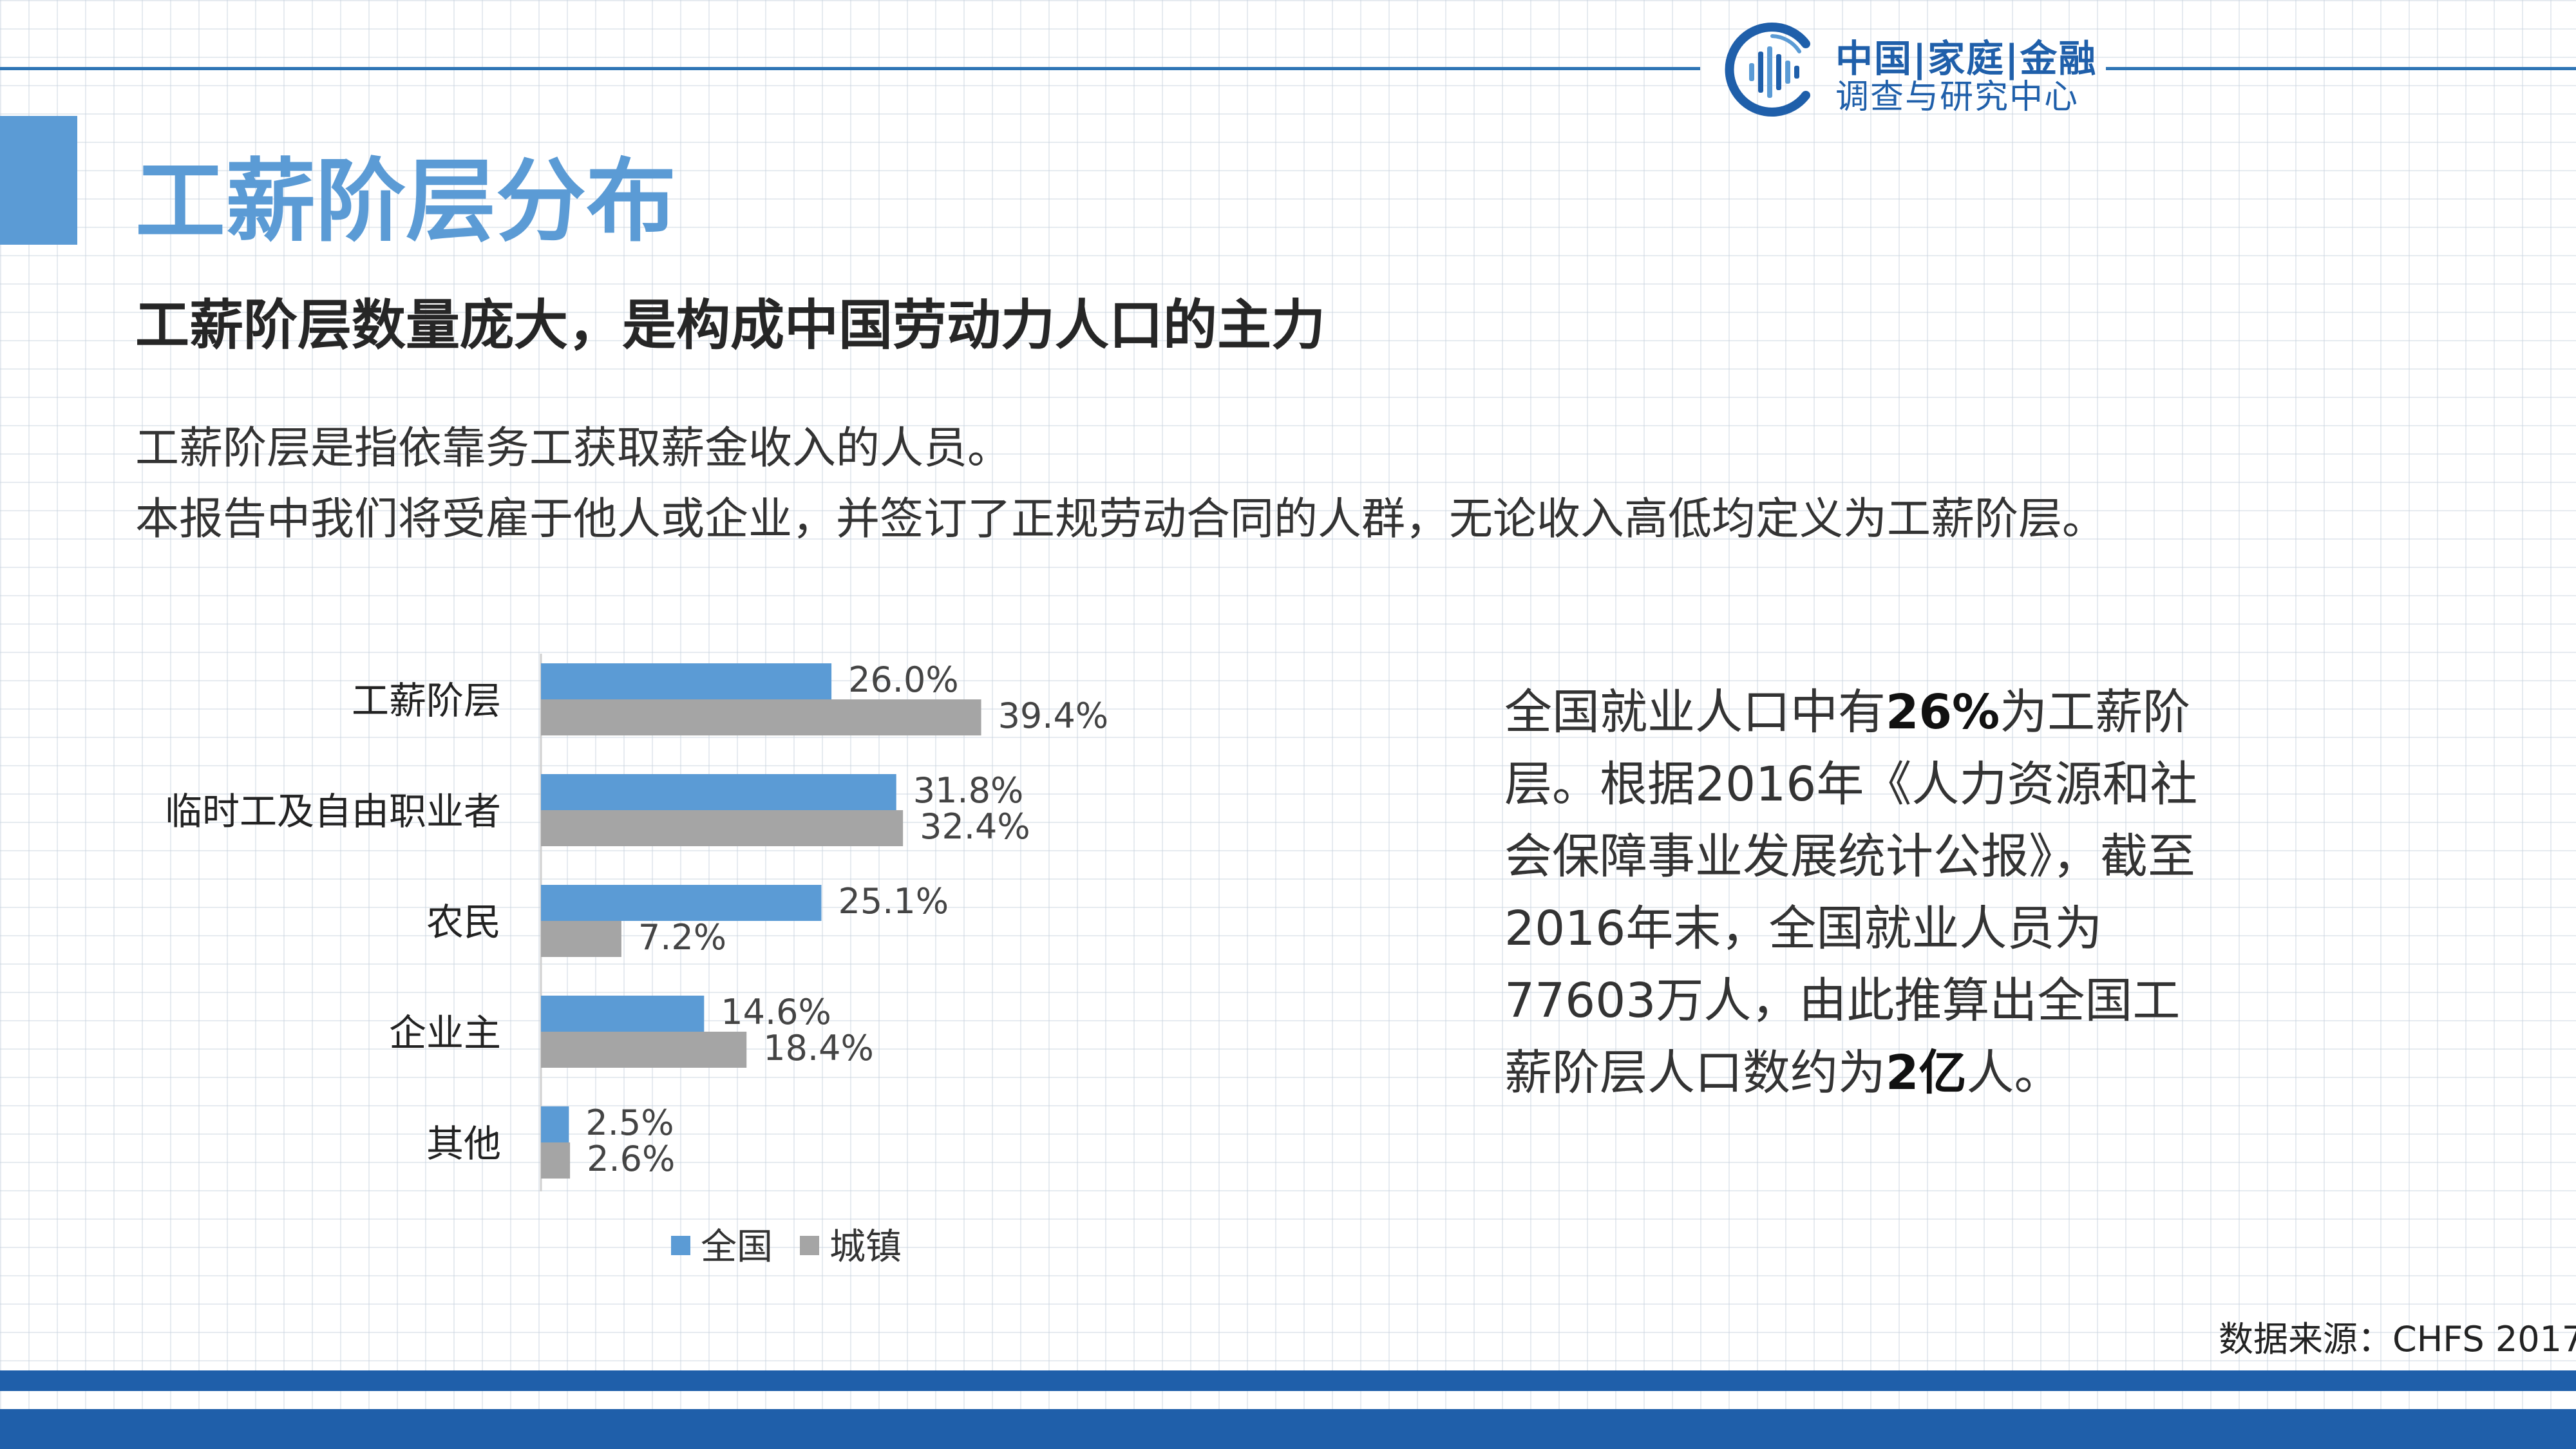 The width and height of the screenshot is (2576, 1449). Describe the element at coordinates (1288, 1429) in the screenshot. I see `footer-band-lower` at that location.